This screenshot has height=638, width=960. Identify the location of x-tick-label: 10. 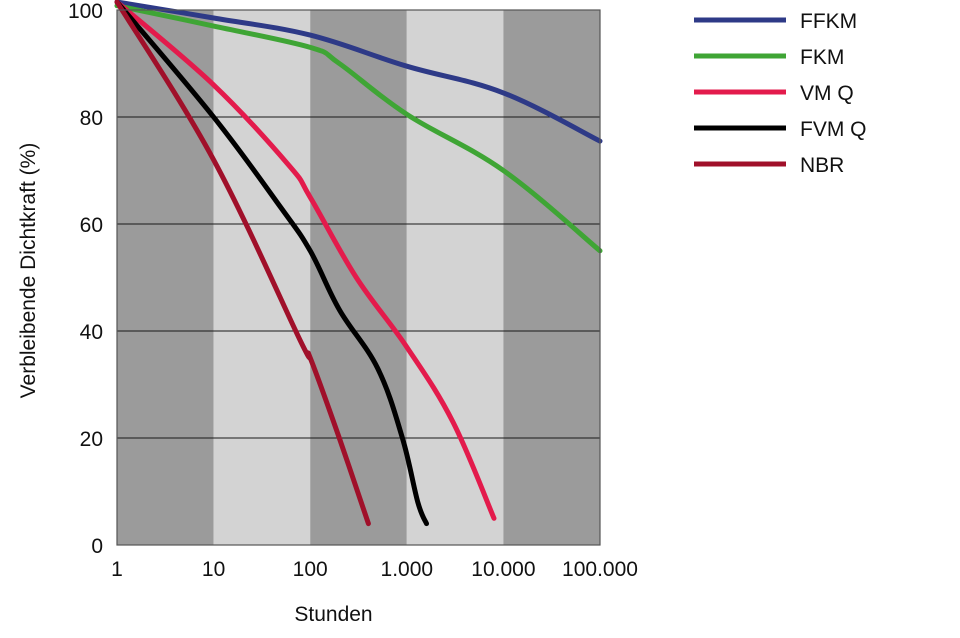
(213, 569).